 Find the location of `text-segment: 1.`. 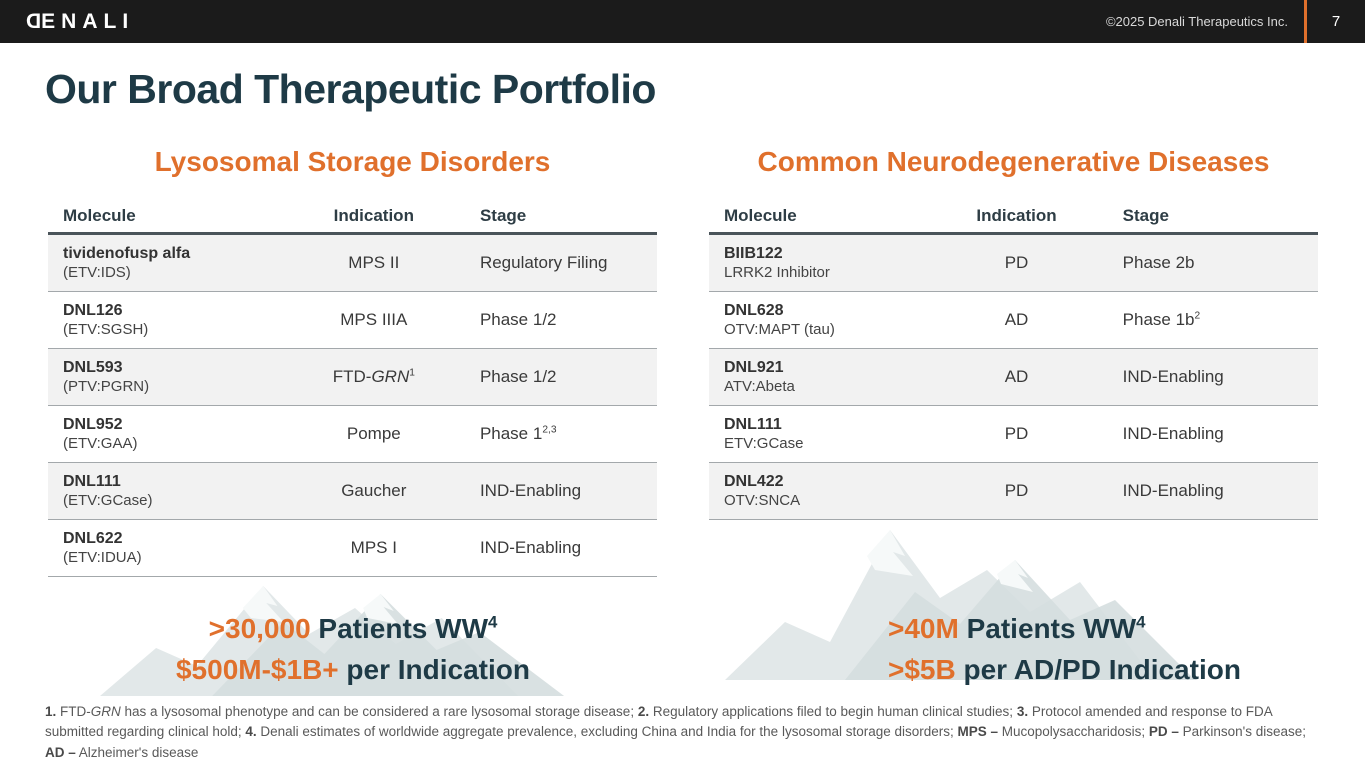

text-segment: 1. is located at coordinates (51, 711).